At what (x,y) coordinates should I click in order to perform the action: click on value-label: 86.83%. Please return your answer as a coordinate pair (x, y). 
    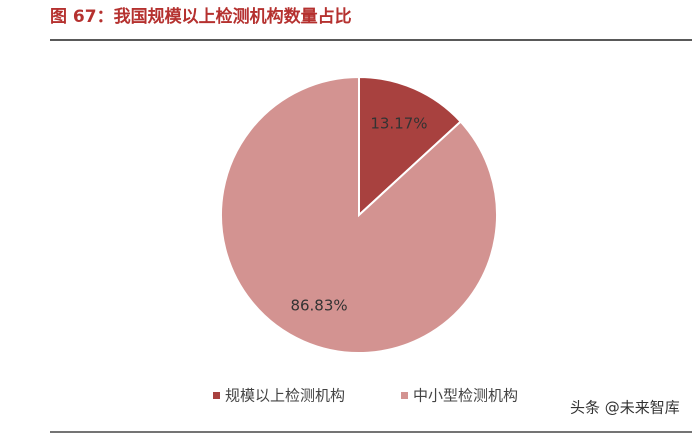
    Looking at the image, I should click on (318, 305).